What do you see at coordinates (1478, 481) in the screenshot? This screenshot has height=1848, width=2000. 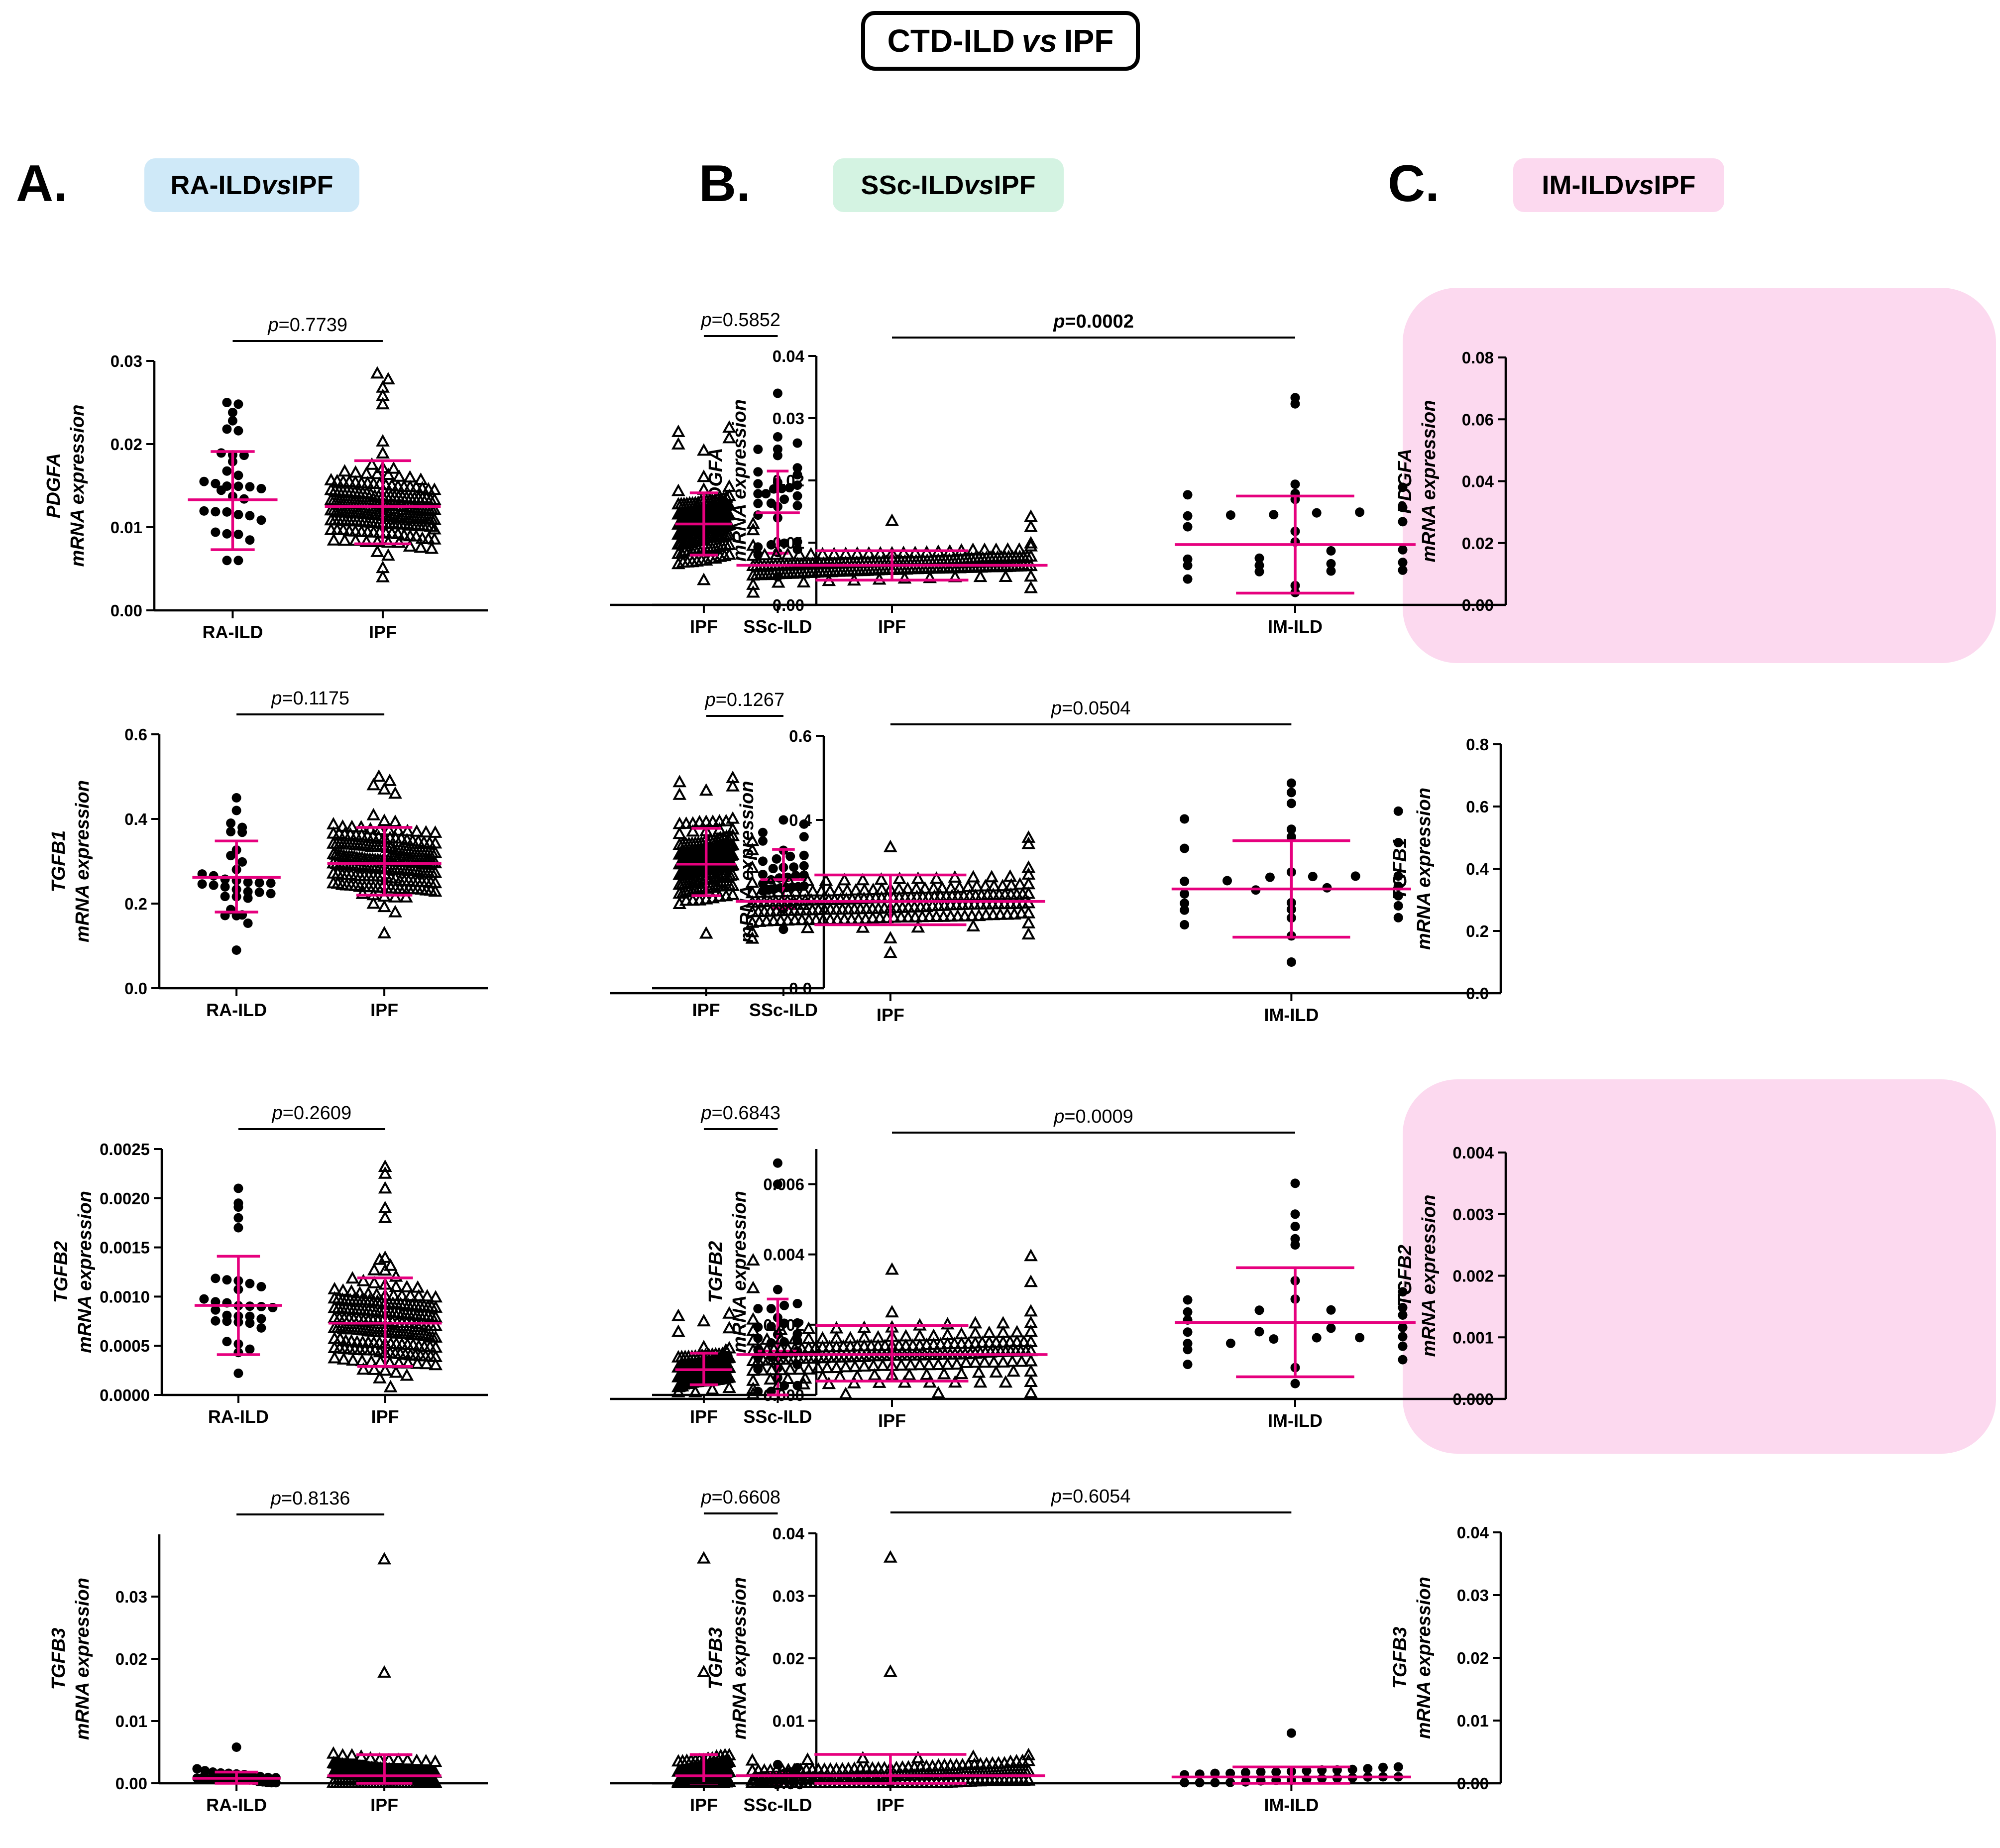 I see `y-tick-label: 0.04` at bounding box center [1478, 481].